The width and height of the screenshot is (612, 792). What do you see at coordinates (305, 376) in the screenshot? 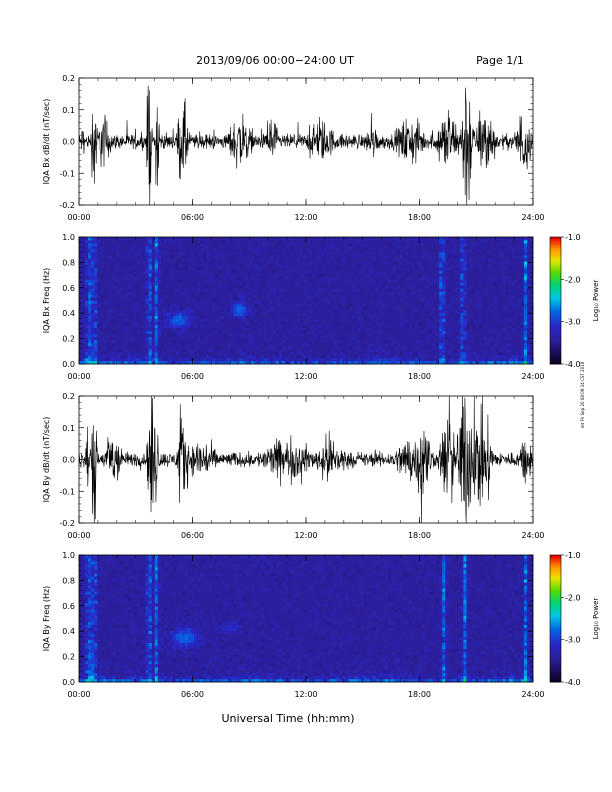
I see `x-tick-label: 12:00` at bounding box center [305, 376].